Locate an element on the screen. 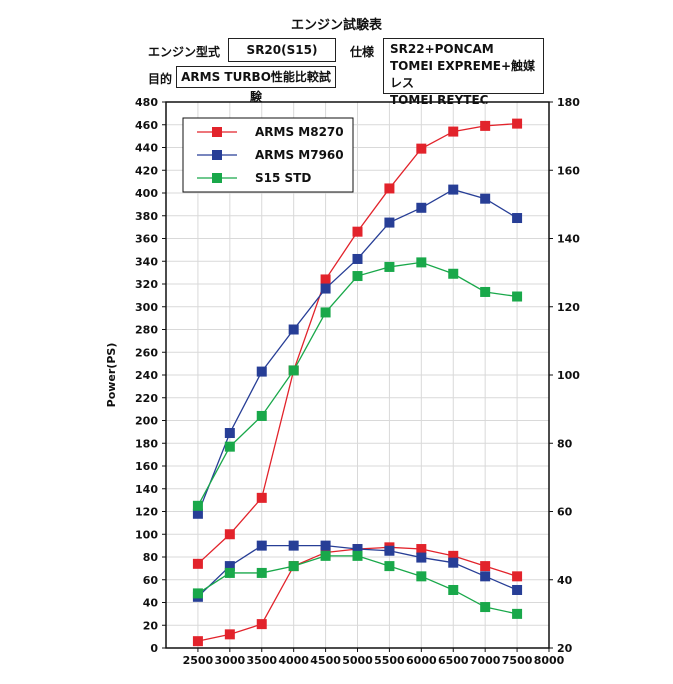  y-tick-label: 240 is located at coordinates (146, 375).